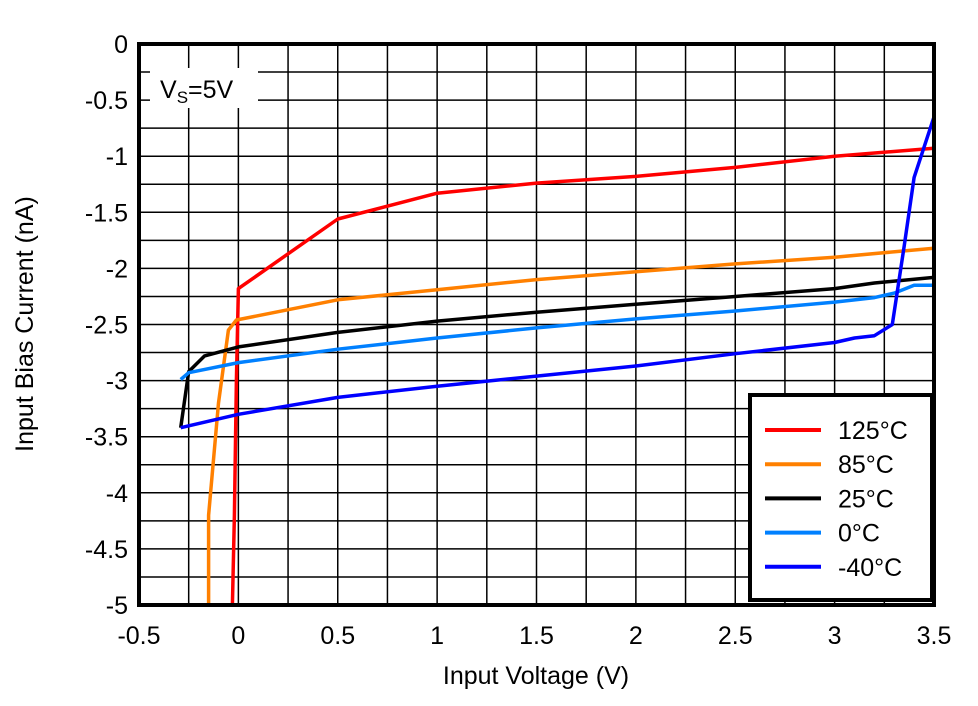 This screenshot has width=978, height=706. Describe the element at coordinates (238, 636) in the screenshot. I see `x-tick-label: 0` at that location.